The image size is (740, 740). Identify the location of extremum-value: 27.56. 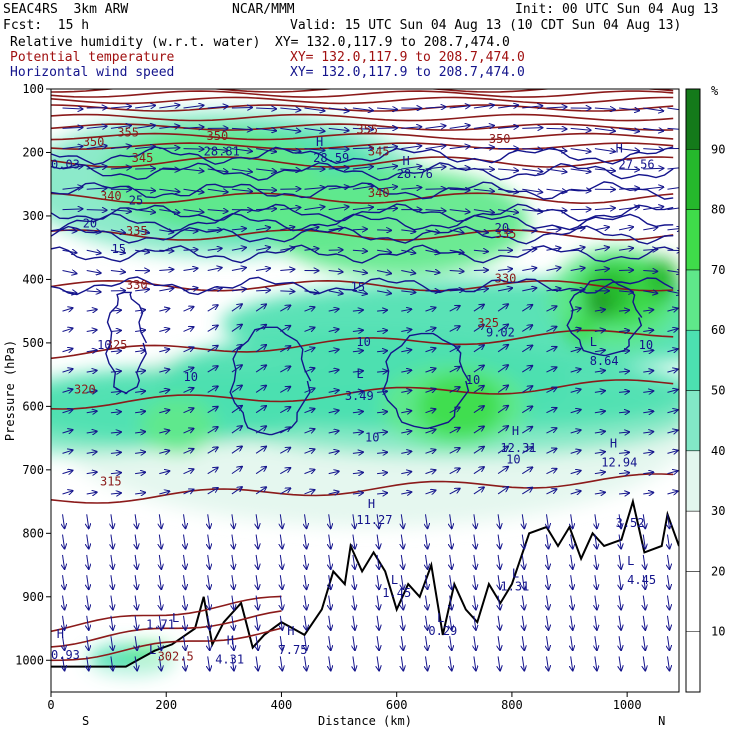
(637, 164).